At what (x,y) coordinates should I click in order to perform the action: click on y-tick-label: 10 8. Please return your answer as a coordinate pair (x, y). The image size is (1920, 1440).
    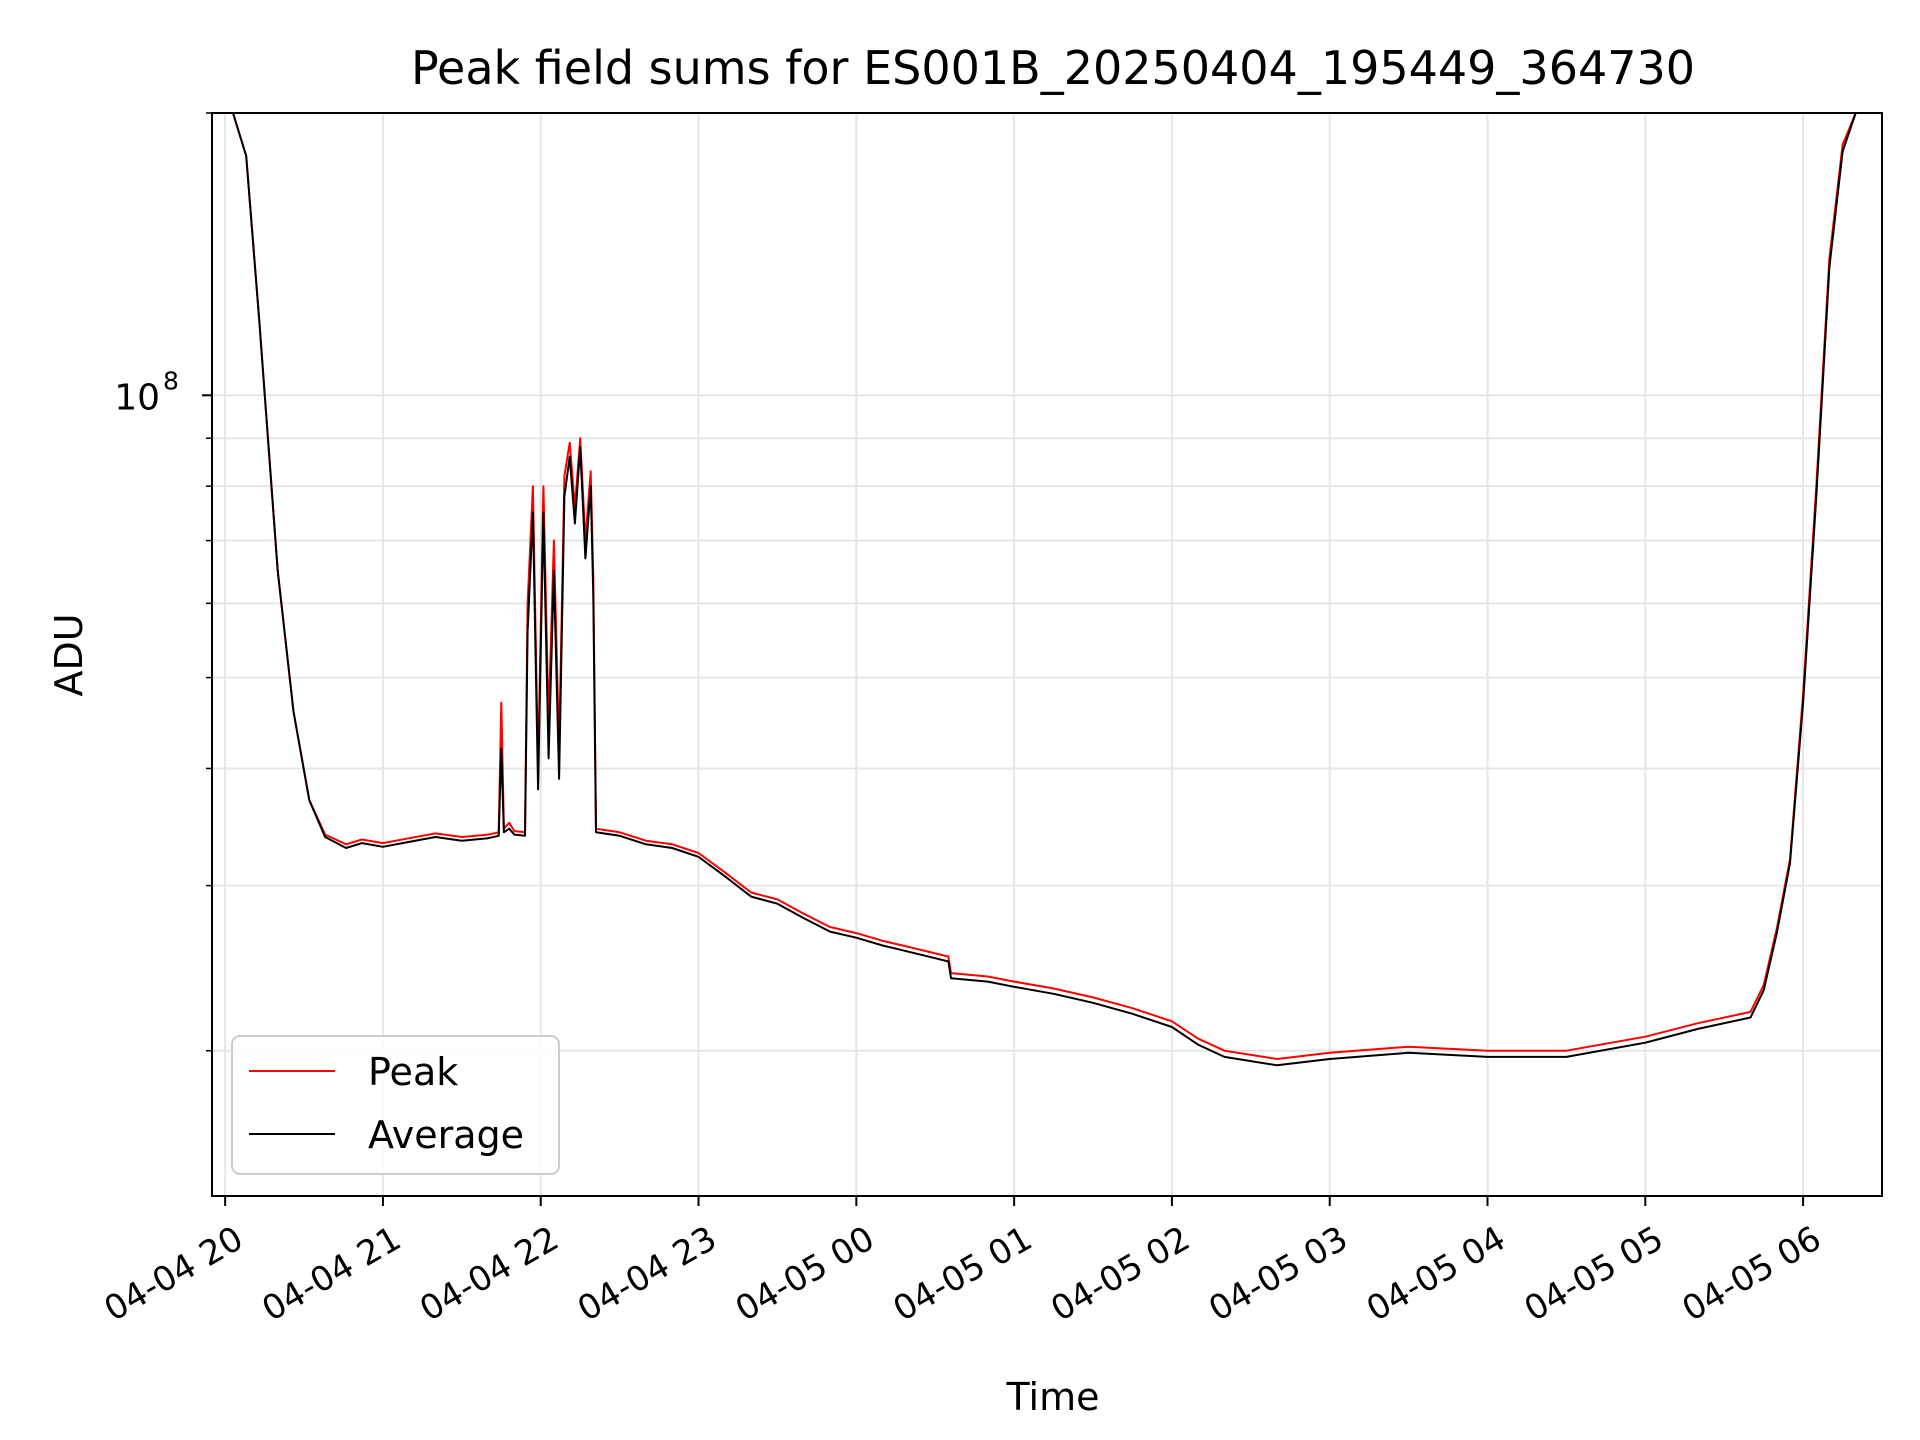
    Looking at the image, I should click on (146, 392).